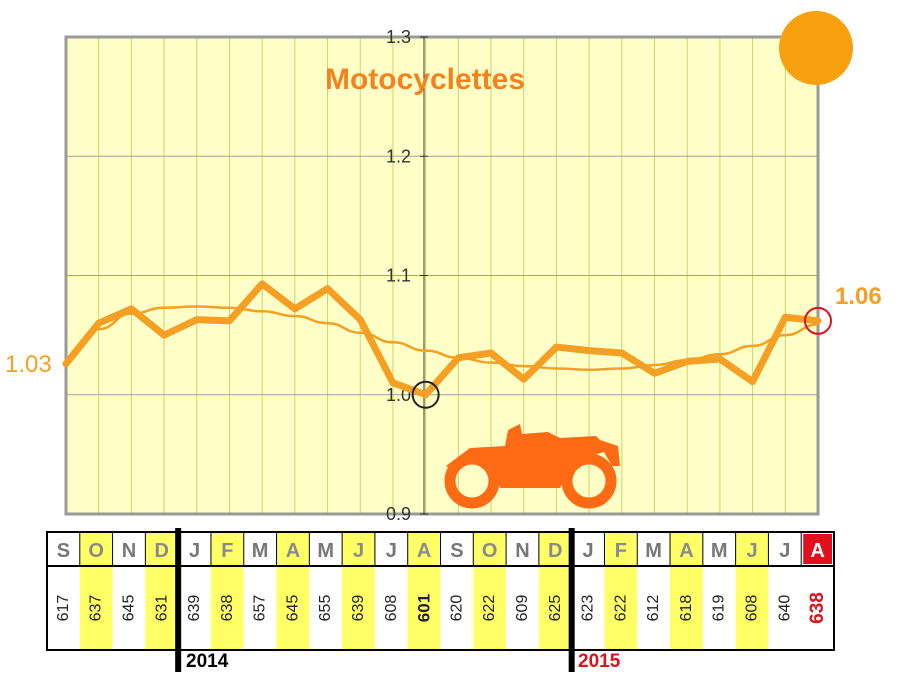 The image size is (899, 678). What do you see at coordinates (588, 608) in the screenshot?
I see `count-value: 623` at bounding box center [588, 608].